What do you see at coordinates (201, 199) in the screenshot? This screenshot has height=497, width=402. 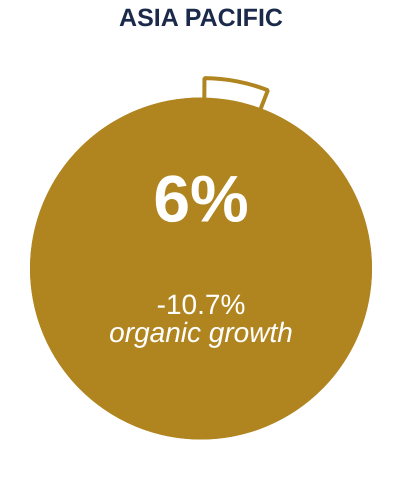 I see `data-label: 6%` at bounding box center [201, 199].